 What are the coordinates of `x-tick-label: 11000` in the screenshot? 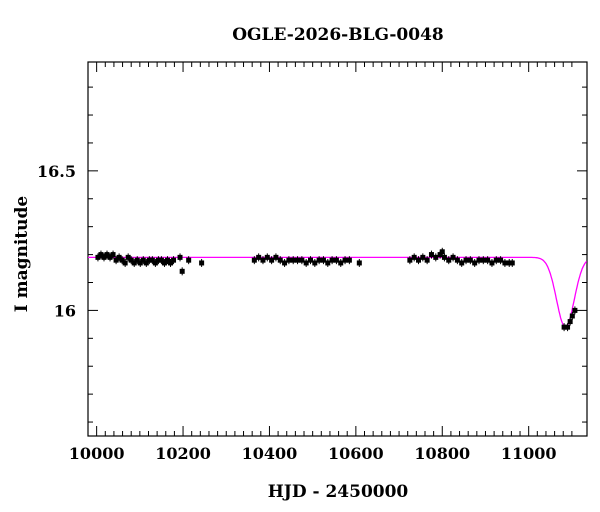 It's located at (529, 453).